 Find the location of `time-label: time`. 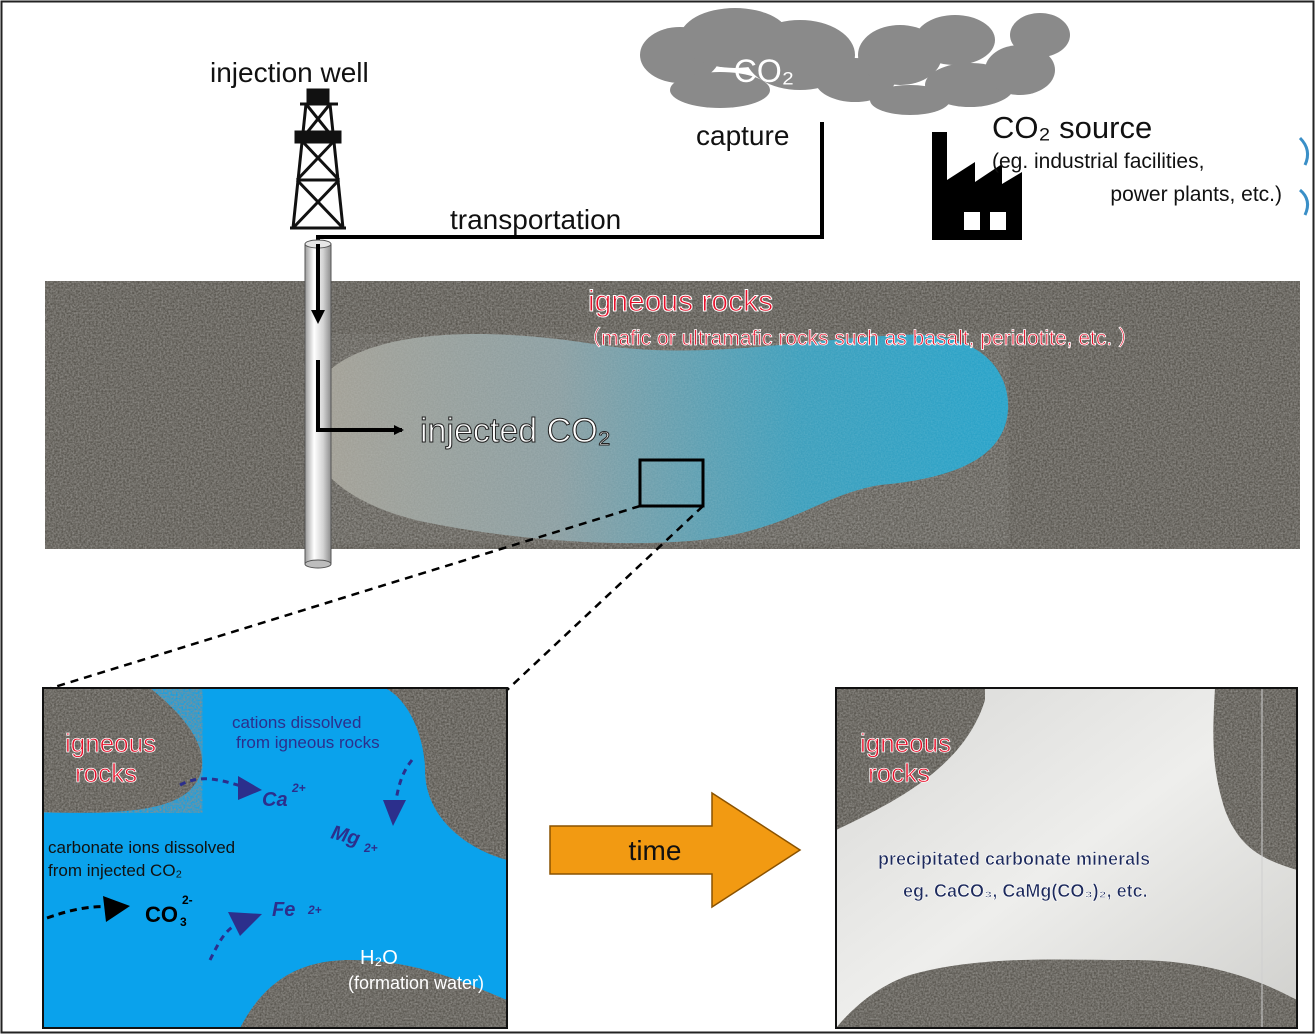

time-label: time is located at coordinates (655, 850).